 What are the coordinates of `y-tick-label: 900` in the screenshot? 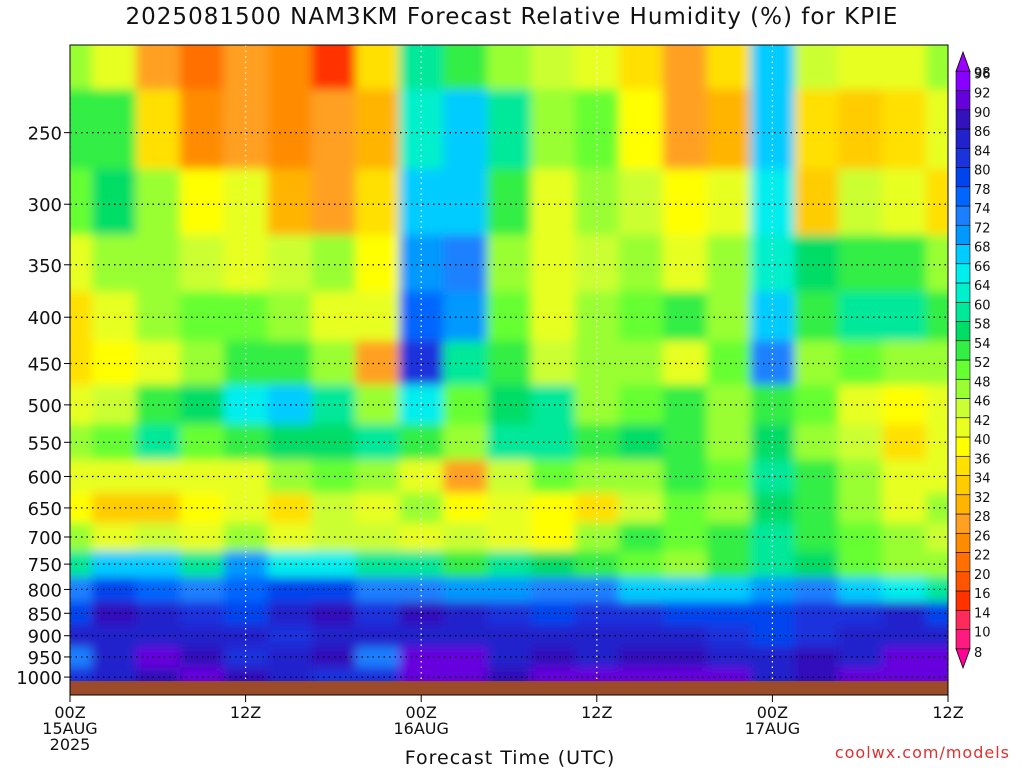 It's located at (45, 637).